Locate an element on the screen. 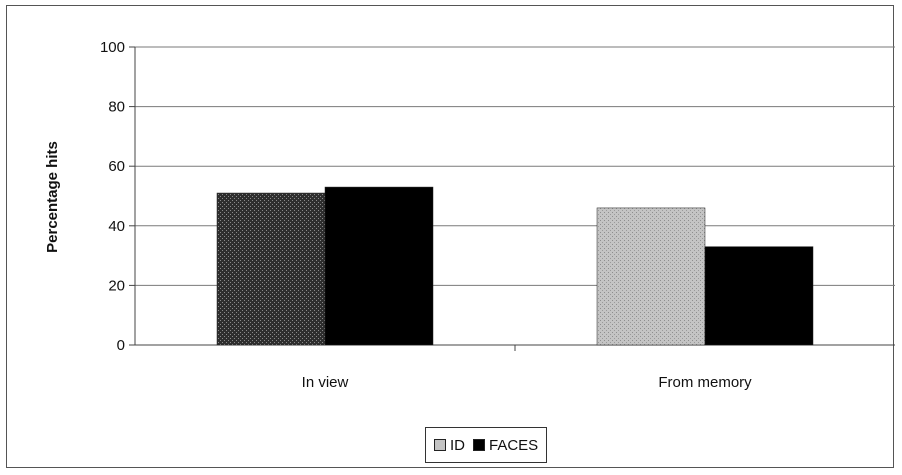 The width and height of the screenshot is (902, 475). legend-item-id: ID is located at coordinates (449, 445).